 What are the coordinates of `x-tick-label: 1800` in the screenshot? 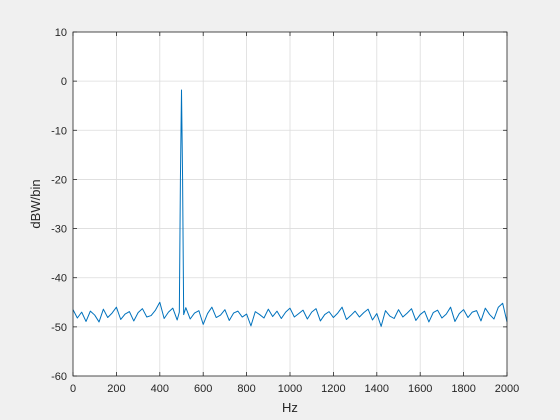 It's located at (463, 389).